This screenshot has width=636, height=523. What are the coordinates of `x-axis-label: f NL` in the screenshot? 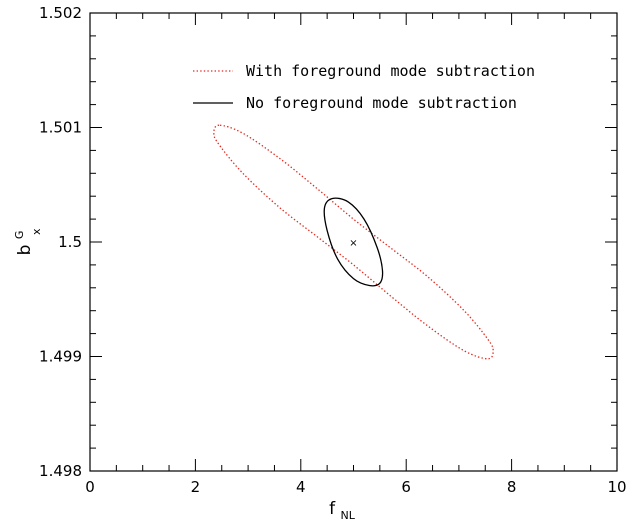 It's located at (342, 510).